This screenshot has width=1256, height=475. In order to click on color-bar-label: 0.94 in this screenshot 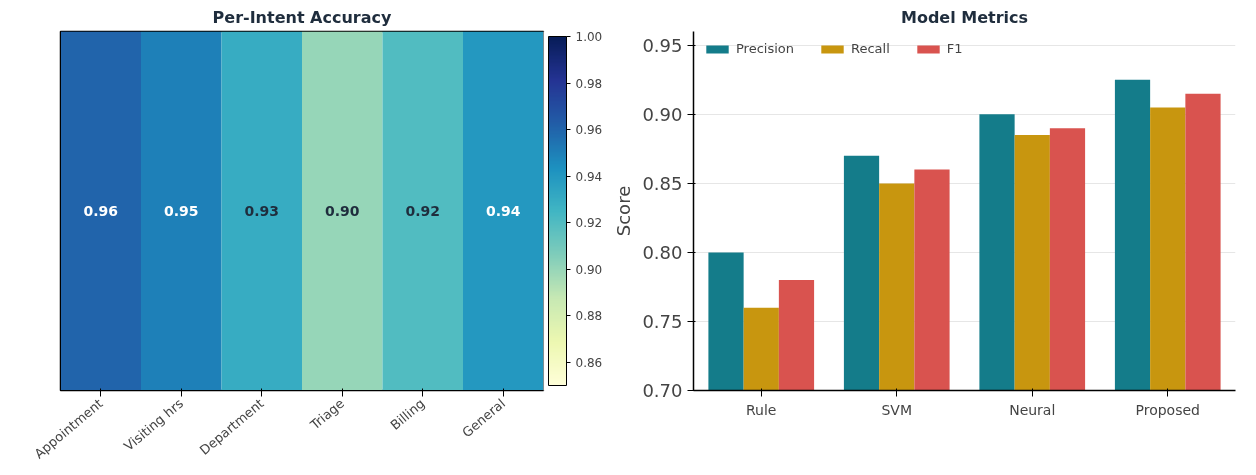, I will do `click(589, 176)`.